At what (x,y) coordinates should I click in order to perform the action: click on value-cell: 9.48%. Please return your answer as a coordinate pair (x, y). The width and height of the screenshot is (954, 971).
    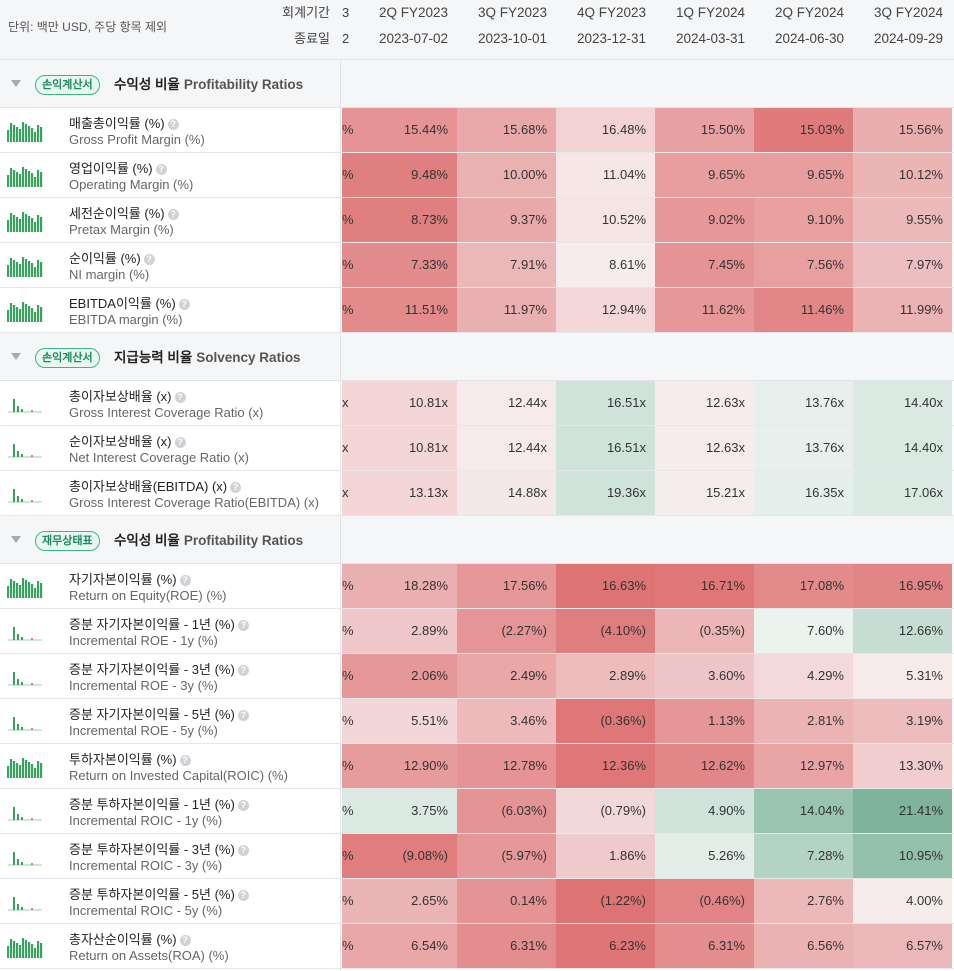
    Looking at the image, I should click on (407, 175).